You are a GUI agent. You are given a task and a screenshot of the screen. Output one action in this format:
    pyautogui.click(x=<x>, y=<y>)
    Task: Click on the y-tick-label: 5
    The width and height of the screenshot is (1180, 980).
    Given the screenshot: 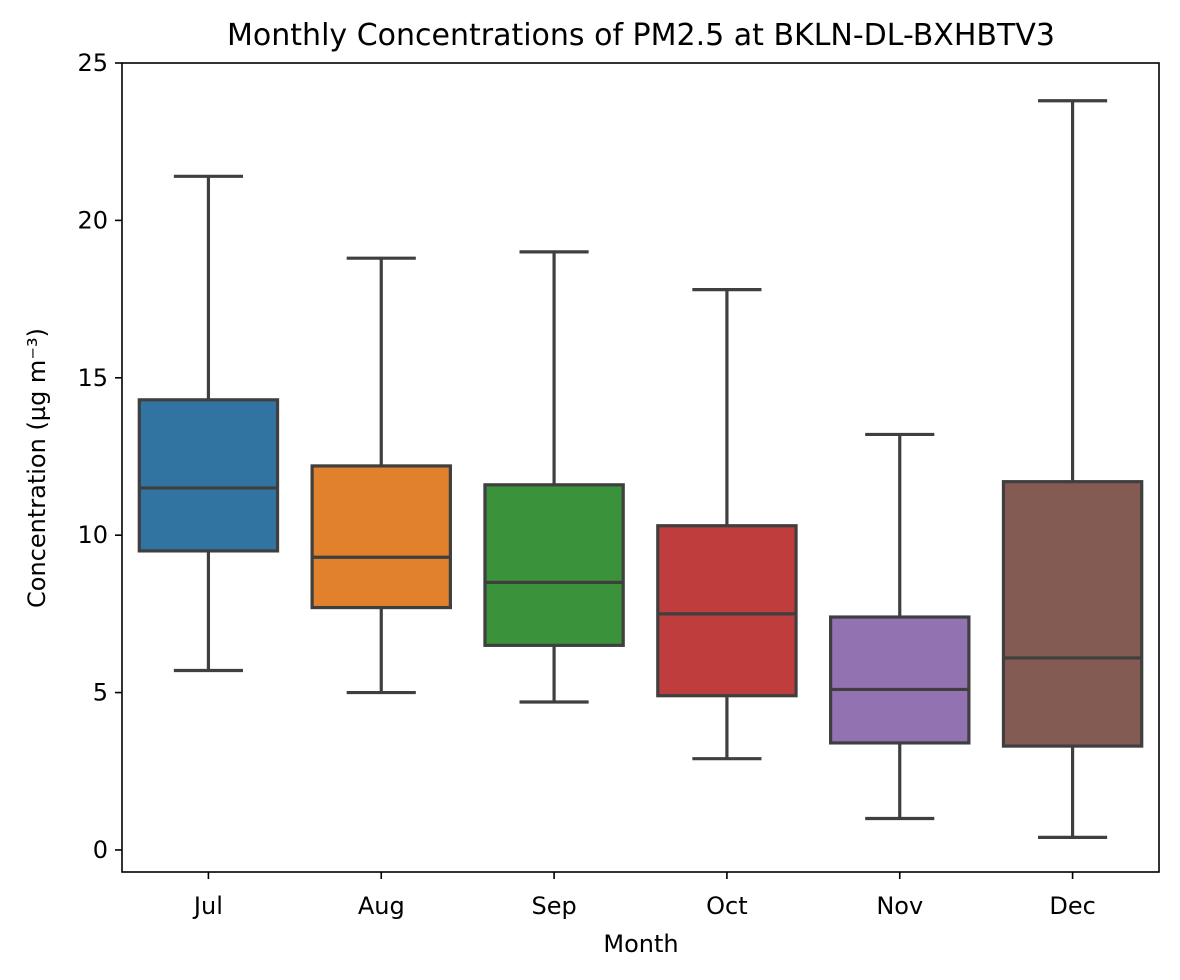 What is the action you would take?
    pyautogui.click(x=100, y=693)
    